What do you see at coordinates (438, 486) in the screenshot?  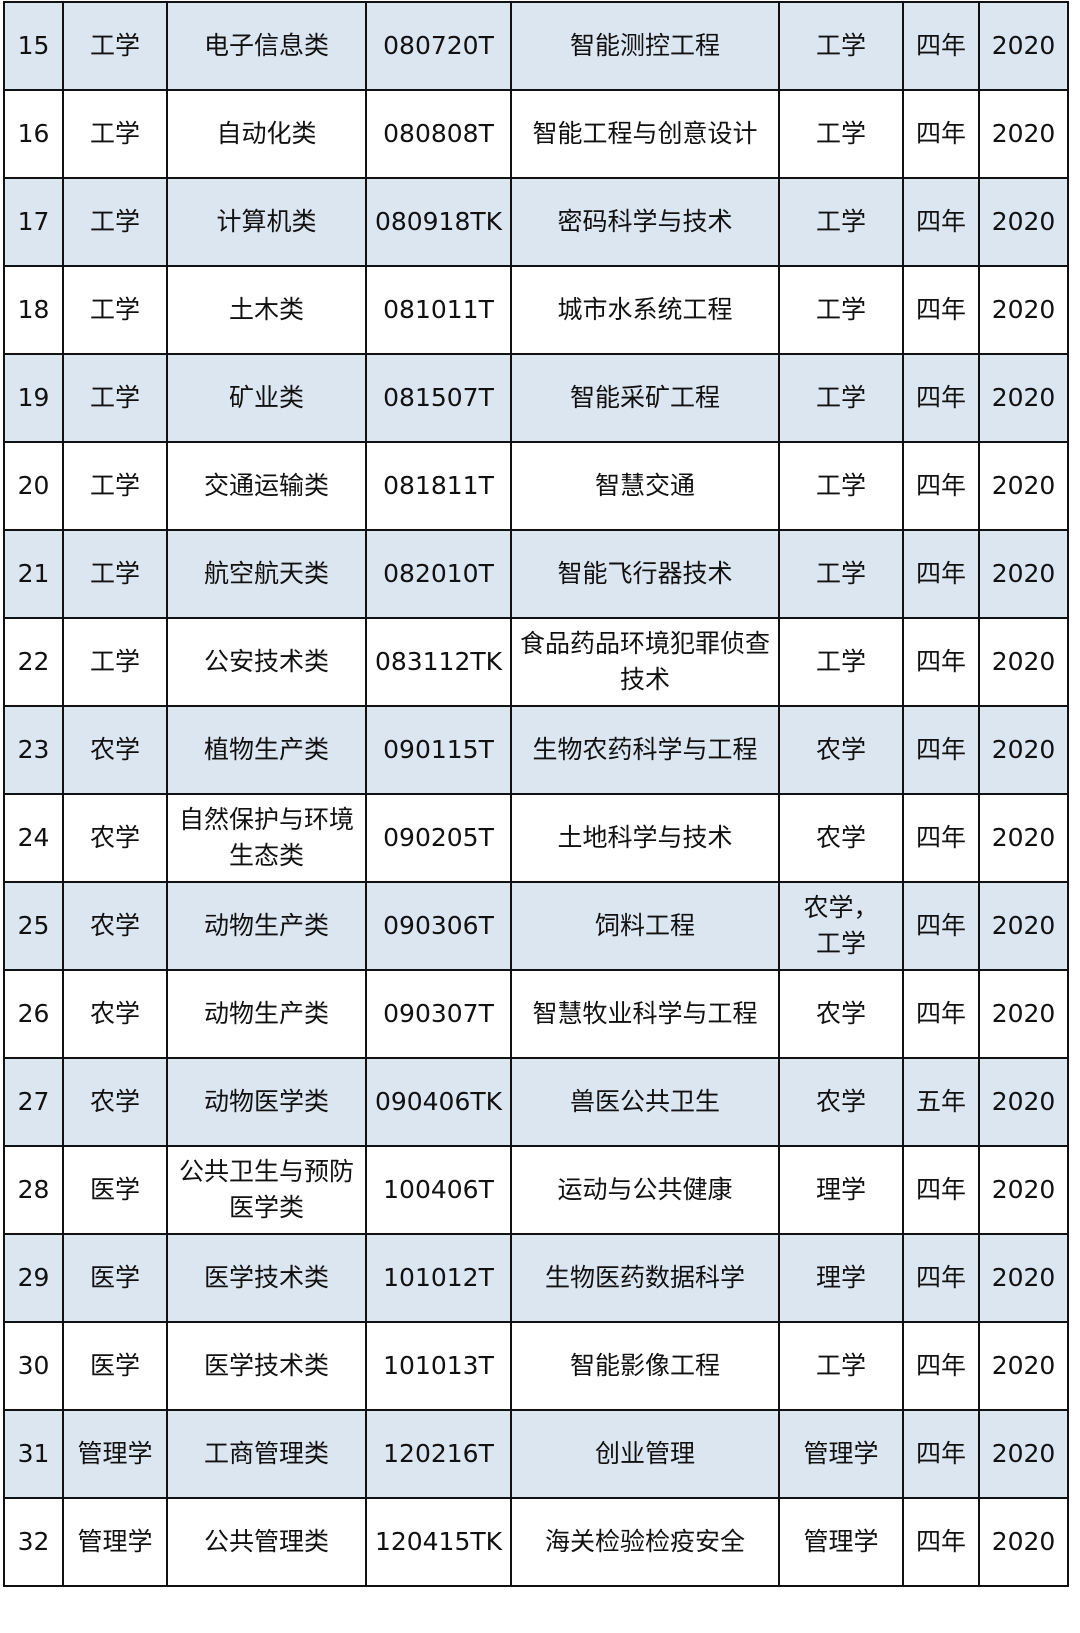 I see `table-cell: 081811T` at bounding box center [438, 486].